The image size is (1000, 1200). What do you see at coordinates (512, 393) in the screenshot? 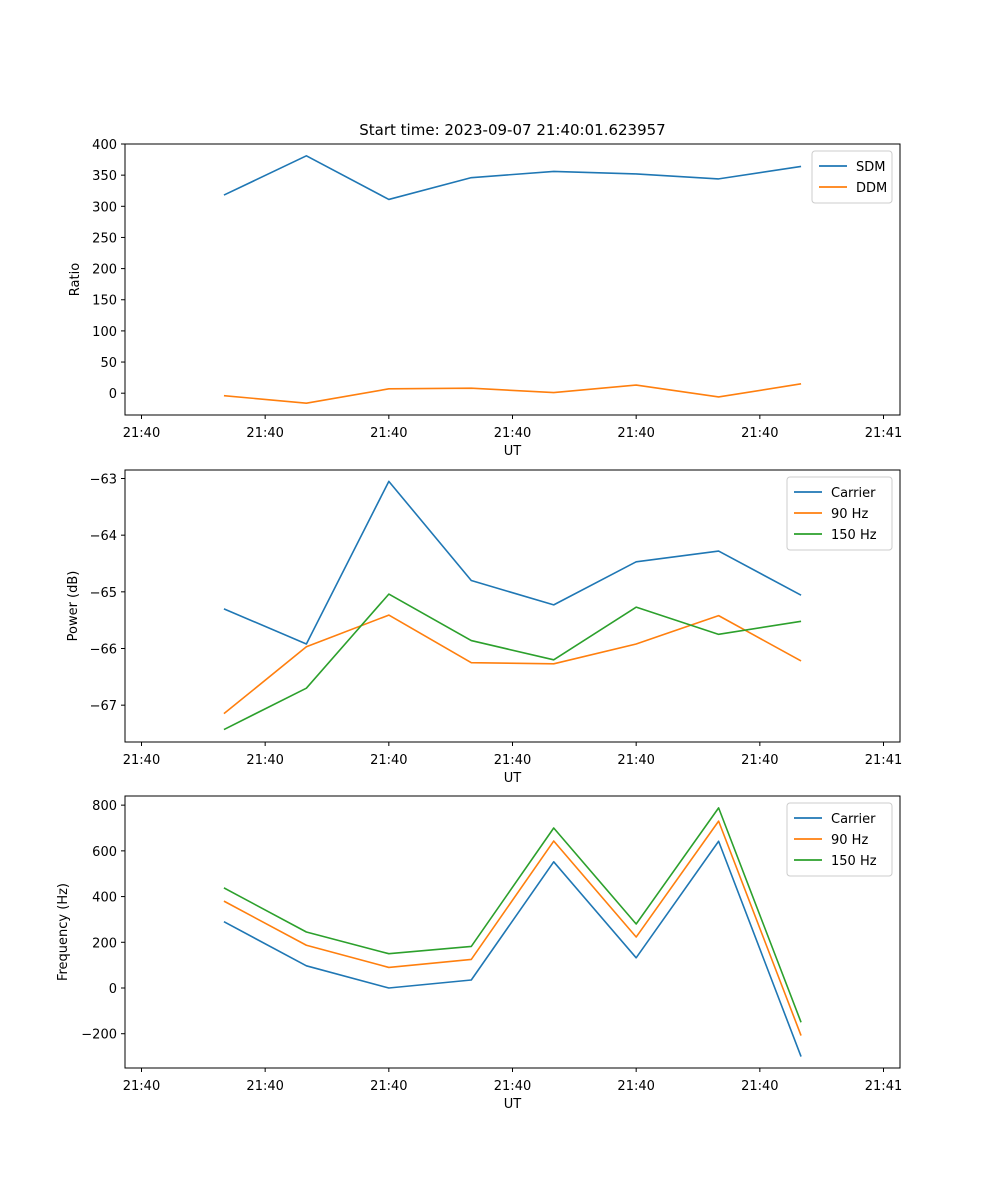
I see `series-line-ddm` at bounding box center [512, 393].